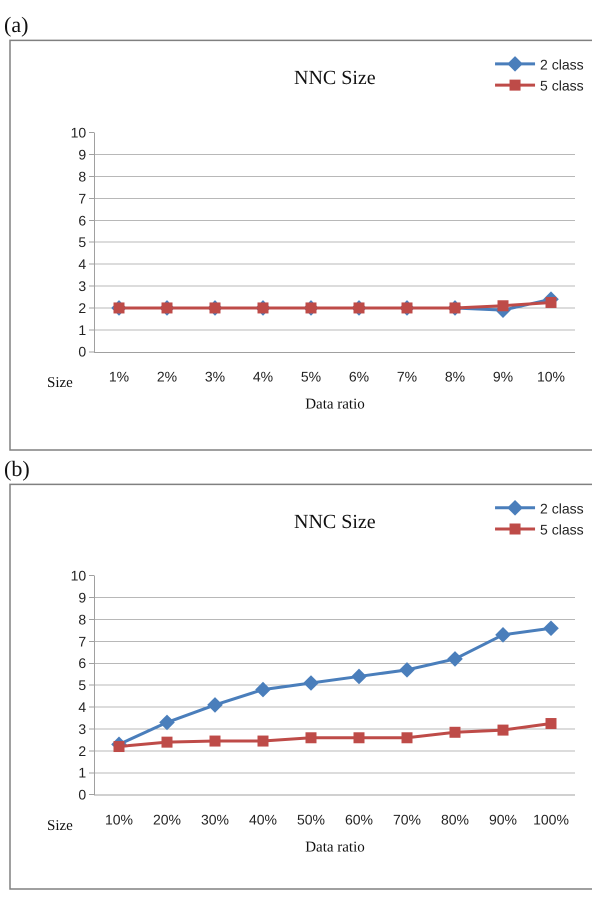  What do you see at coordinates (455, 820) in the screenshot?
I see `x-tick-label: 80%` at bounding box center [455, 820].